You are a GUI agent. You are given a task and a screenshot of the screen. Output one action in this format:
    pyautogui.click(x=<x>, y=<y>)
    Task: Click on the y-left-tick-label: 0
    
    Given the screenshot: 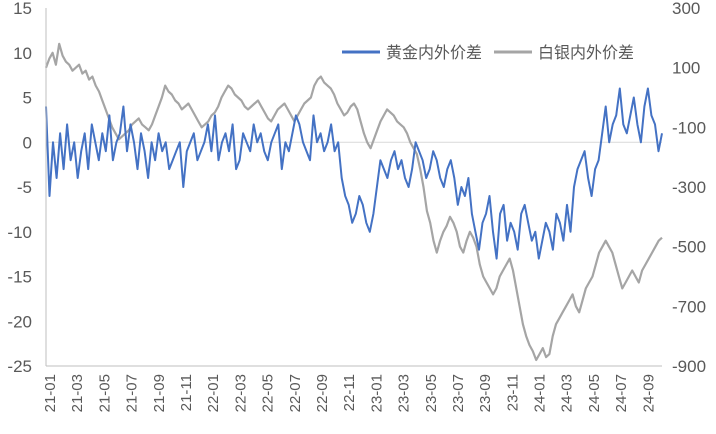 What is the action you would take?
    pyautogui.click(x=27, y=142)
    